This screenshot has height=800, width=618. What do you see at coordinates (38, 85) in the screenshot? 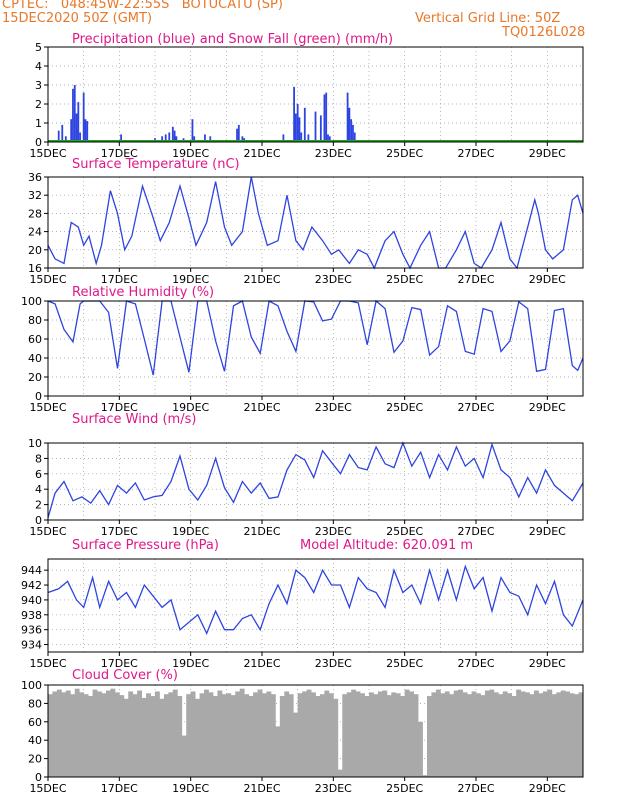
I see `y-tick-label: 3` at bounding box center [38, 85].